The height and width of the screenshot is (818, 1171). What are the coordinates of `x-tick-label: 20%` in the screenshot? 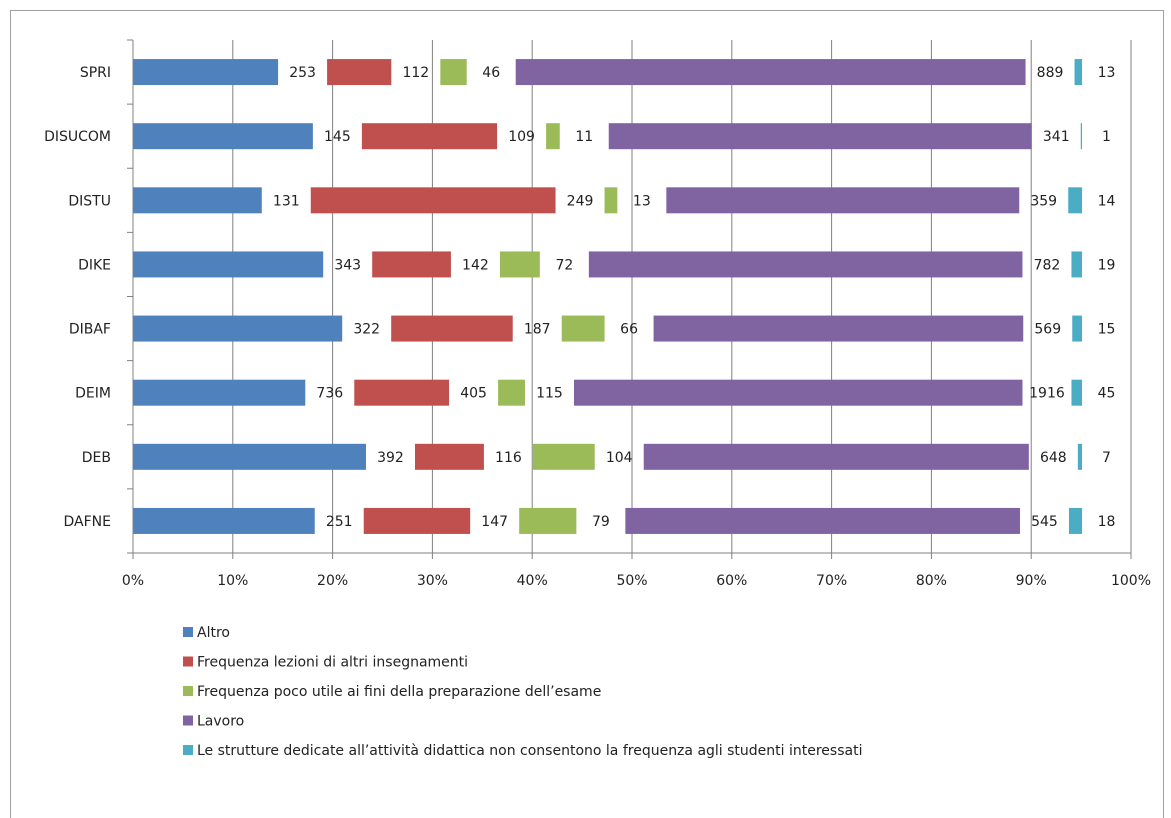 It's located at (332, 581).